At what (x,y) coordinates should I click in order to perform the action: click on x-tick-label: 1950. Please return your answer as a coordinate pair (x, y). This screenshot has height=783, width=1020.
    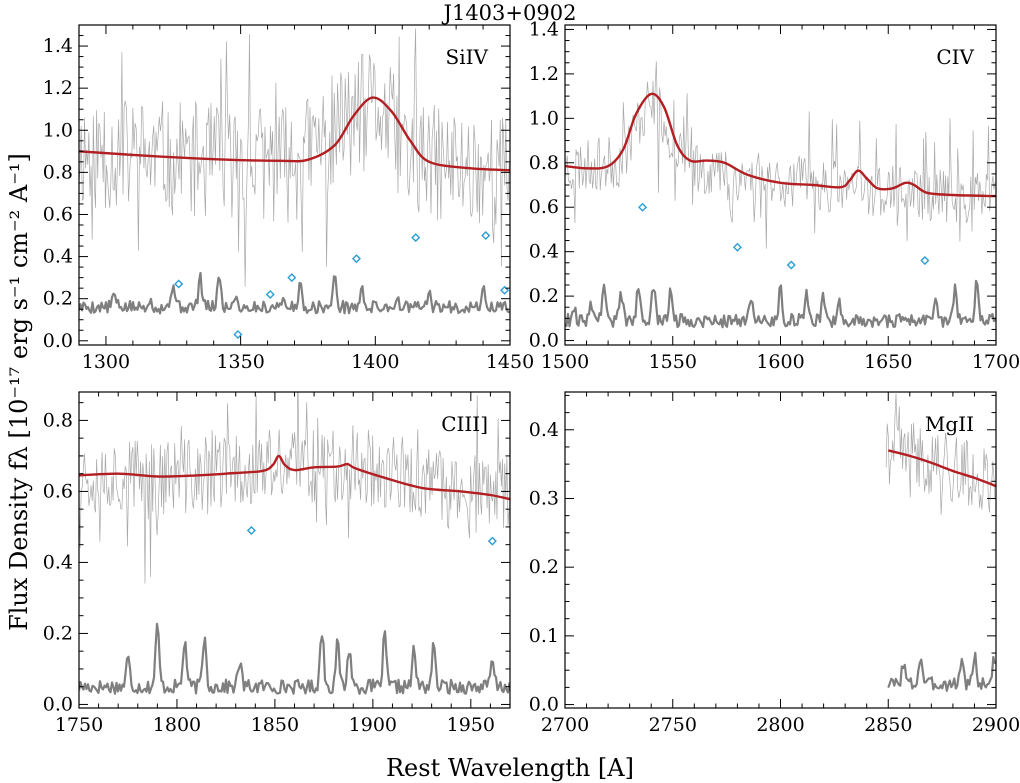
    Looking at the image, I should click on (471, 725).